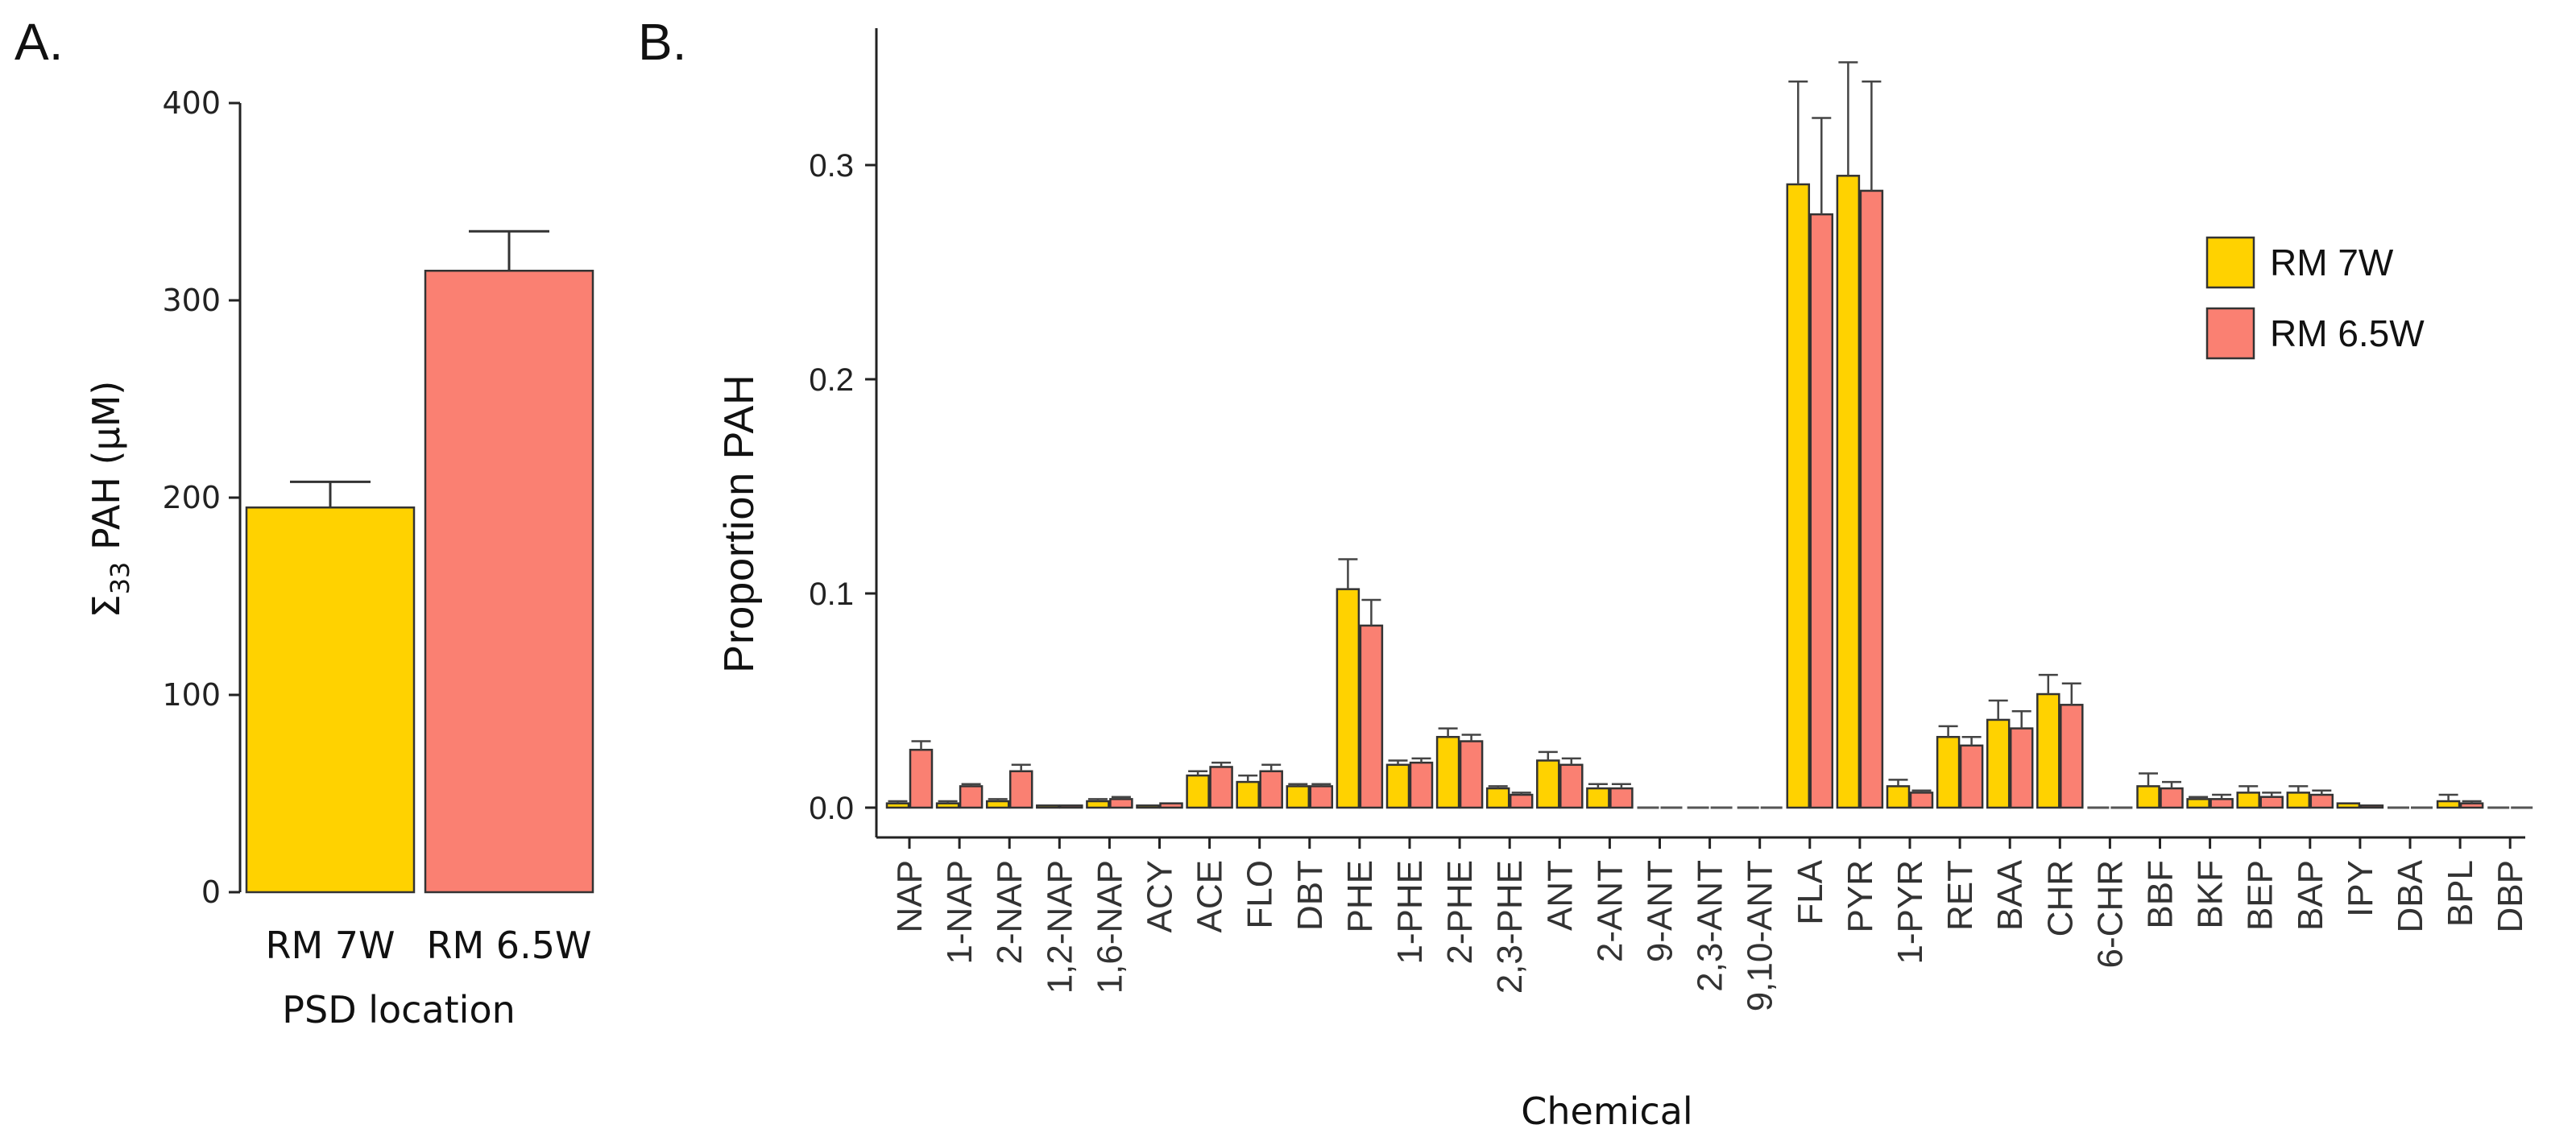 Image resolution: width=2576 pixels, height=1141 pixels. Describe the element at coordinates (2060, 898) in the screenshot. I see `panel-b-x-tick-label: CHR` at that location.